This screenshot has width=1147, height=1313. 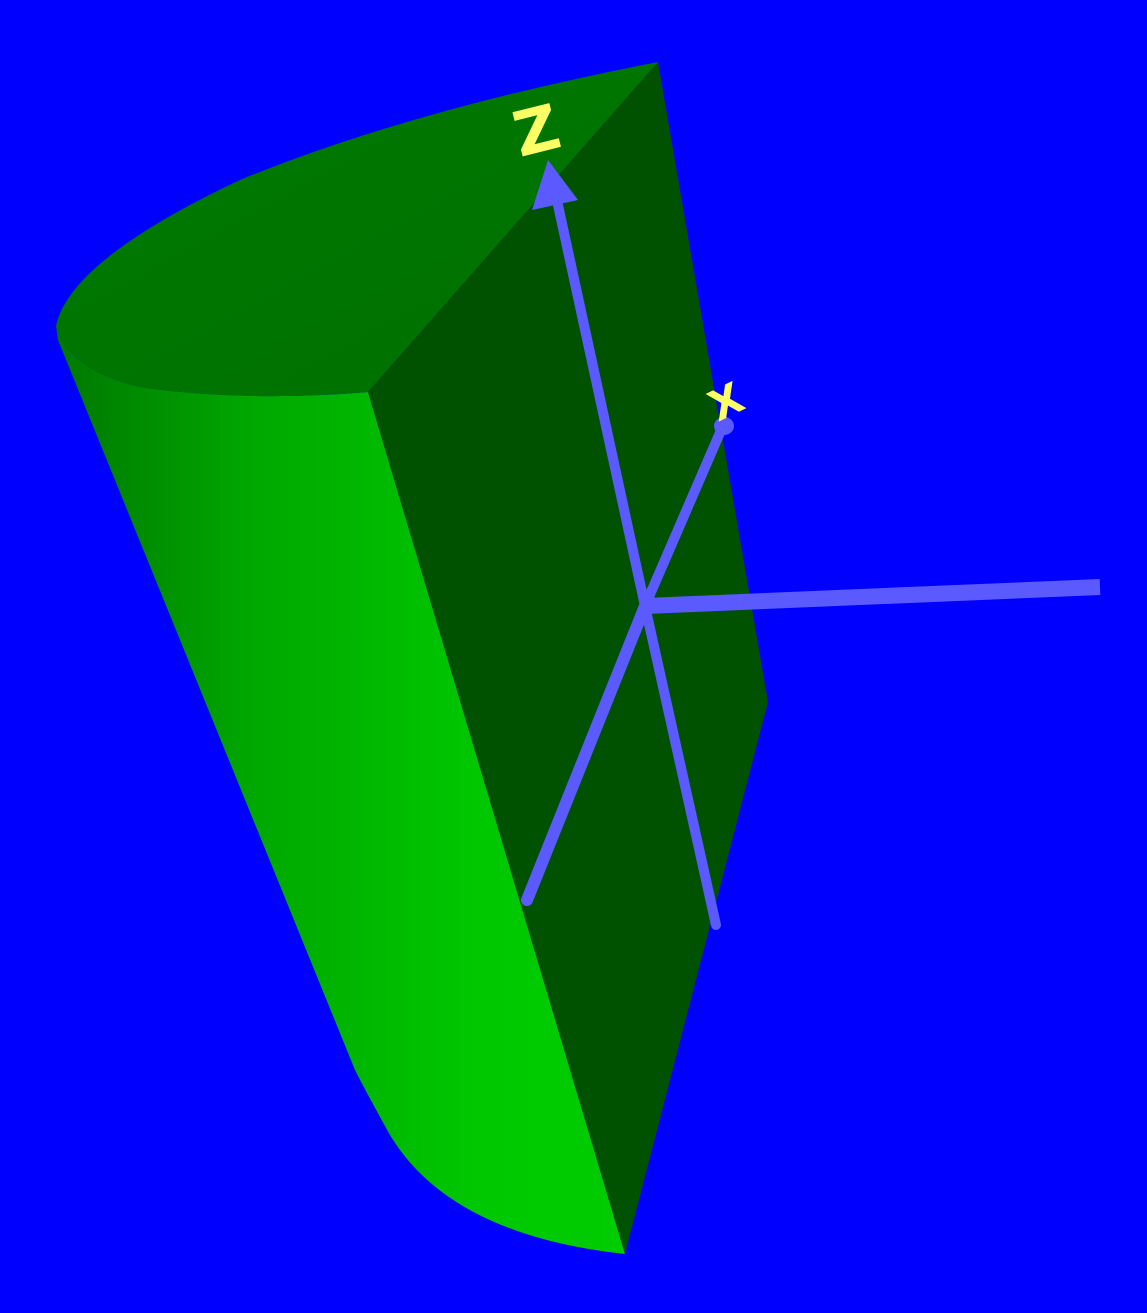 I want to click on axis-z-negative, so click(x=680, y=765).